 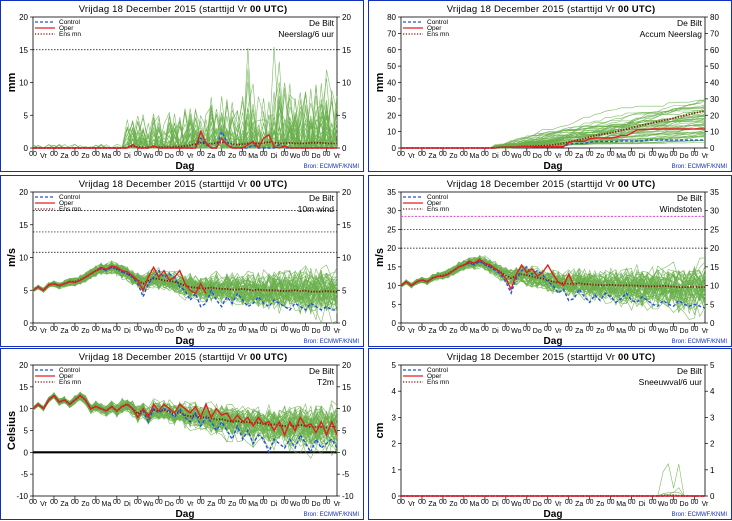 I want to click on y-tick-label-right: 40, so click(x=714, y=83).